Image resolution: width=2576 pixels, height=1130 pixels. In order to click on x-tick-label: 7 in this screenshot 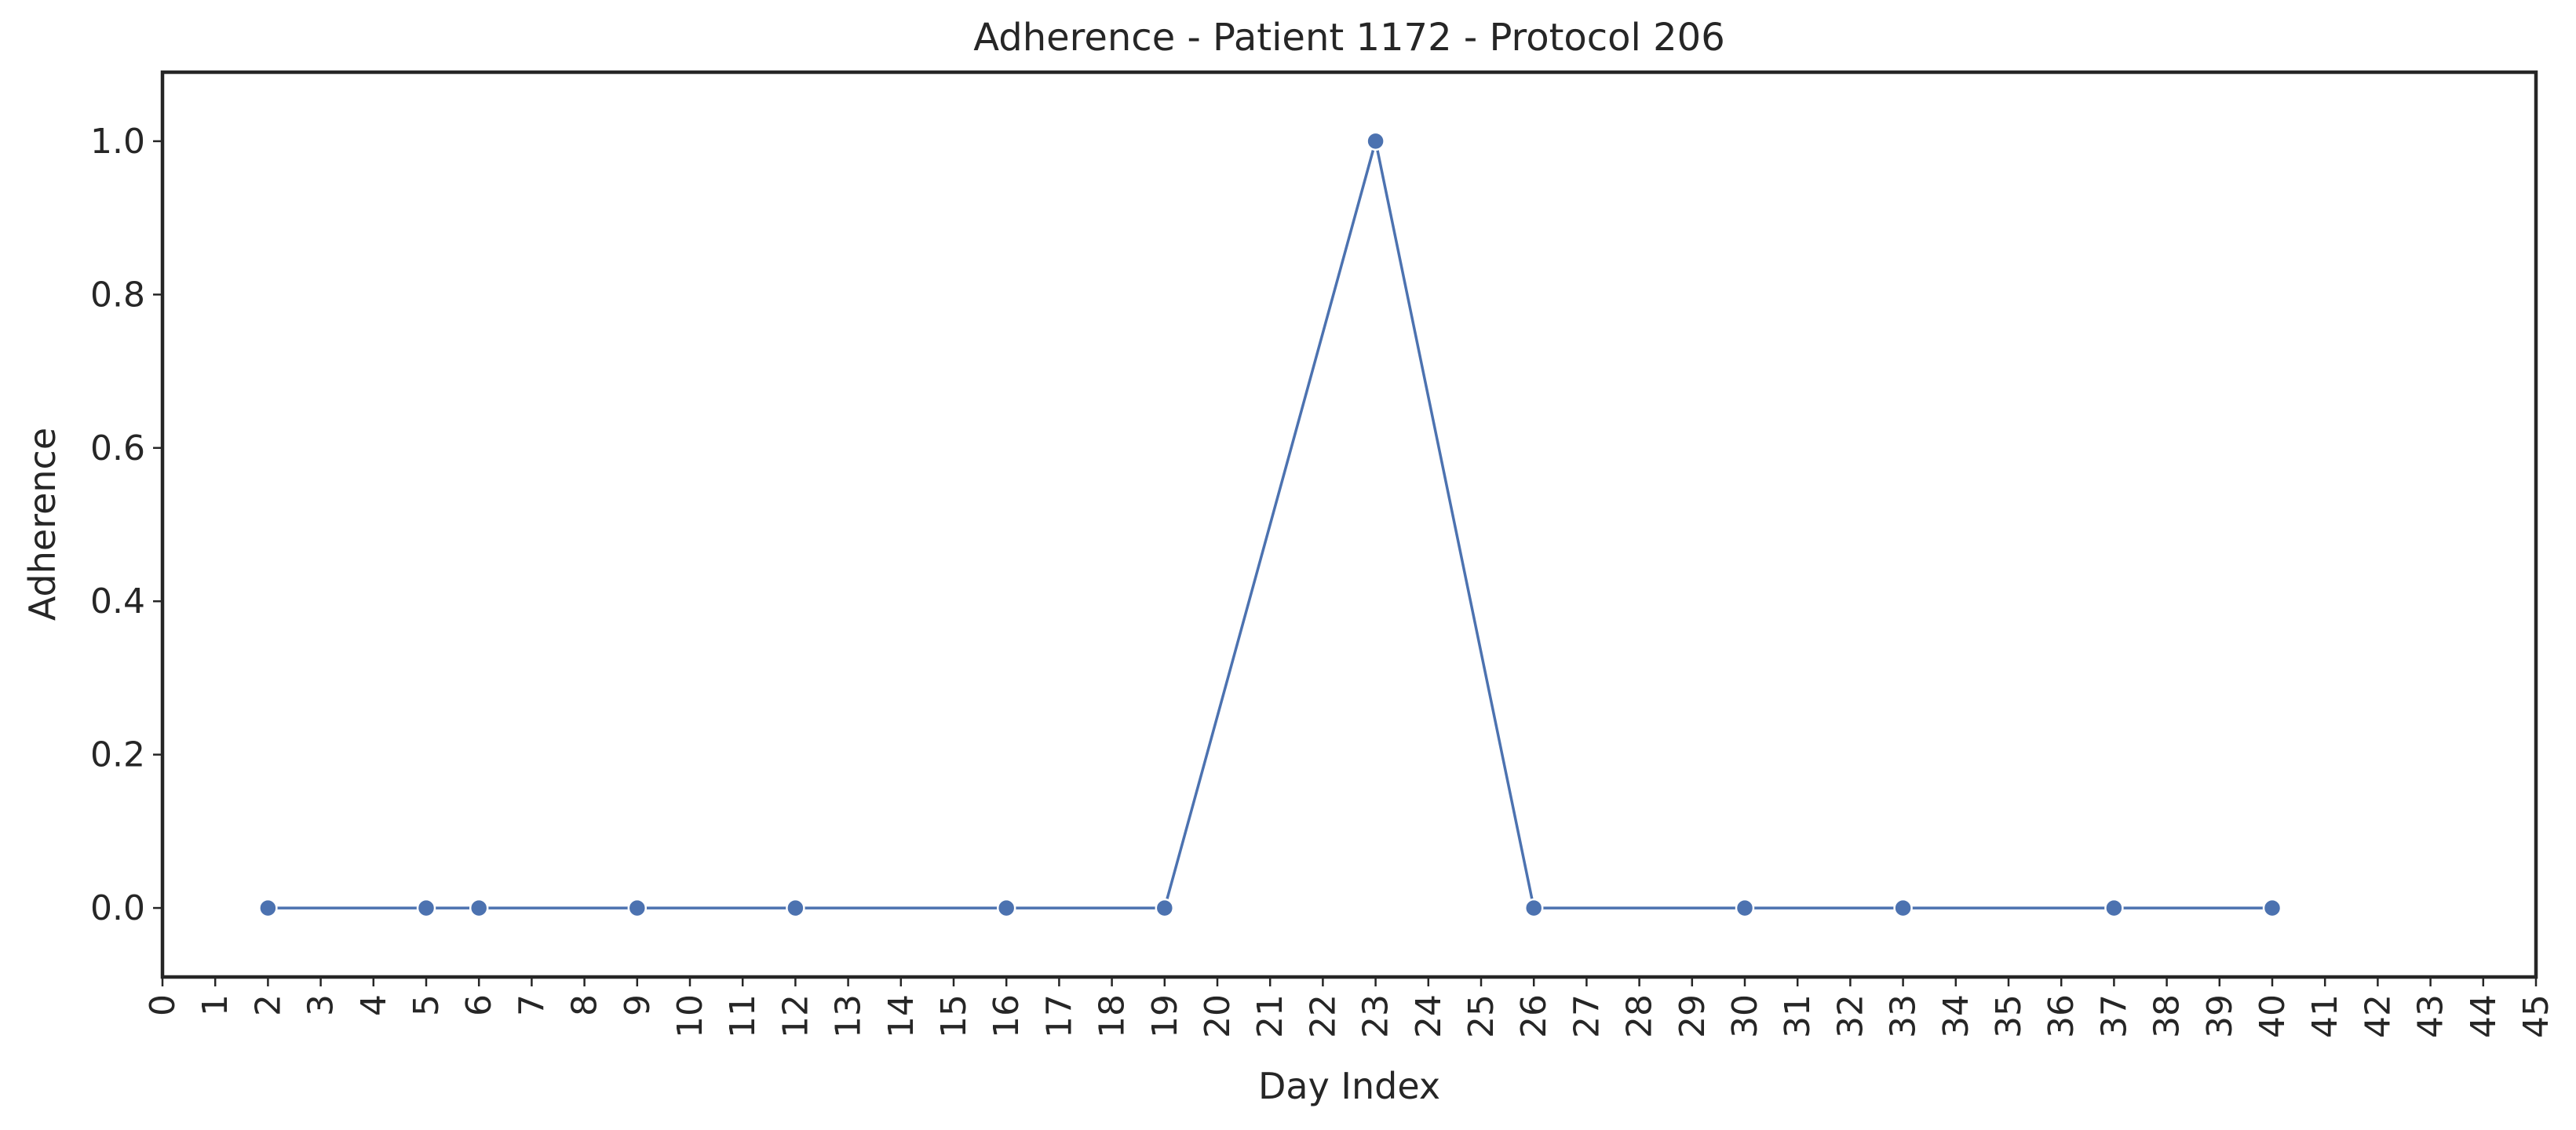, I will do `click(532, 1005)`.